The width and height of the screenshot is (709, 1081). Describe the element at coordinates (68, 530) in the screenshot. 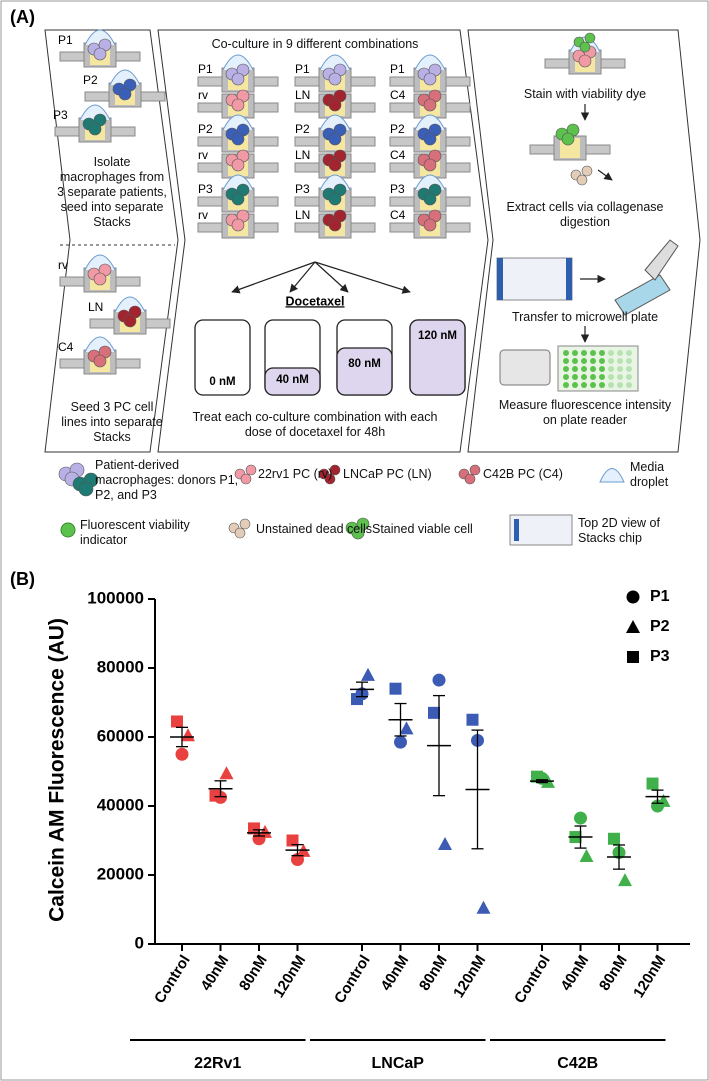

I see `viability-icon` at that location.